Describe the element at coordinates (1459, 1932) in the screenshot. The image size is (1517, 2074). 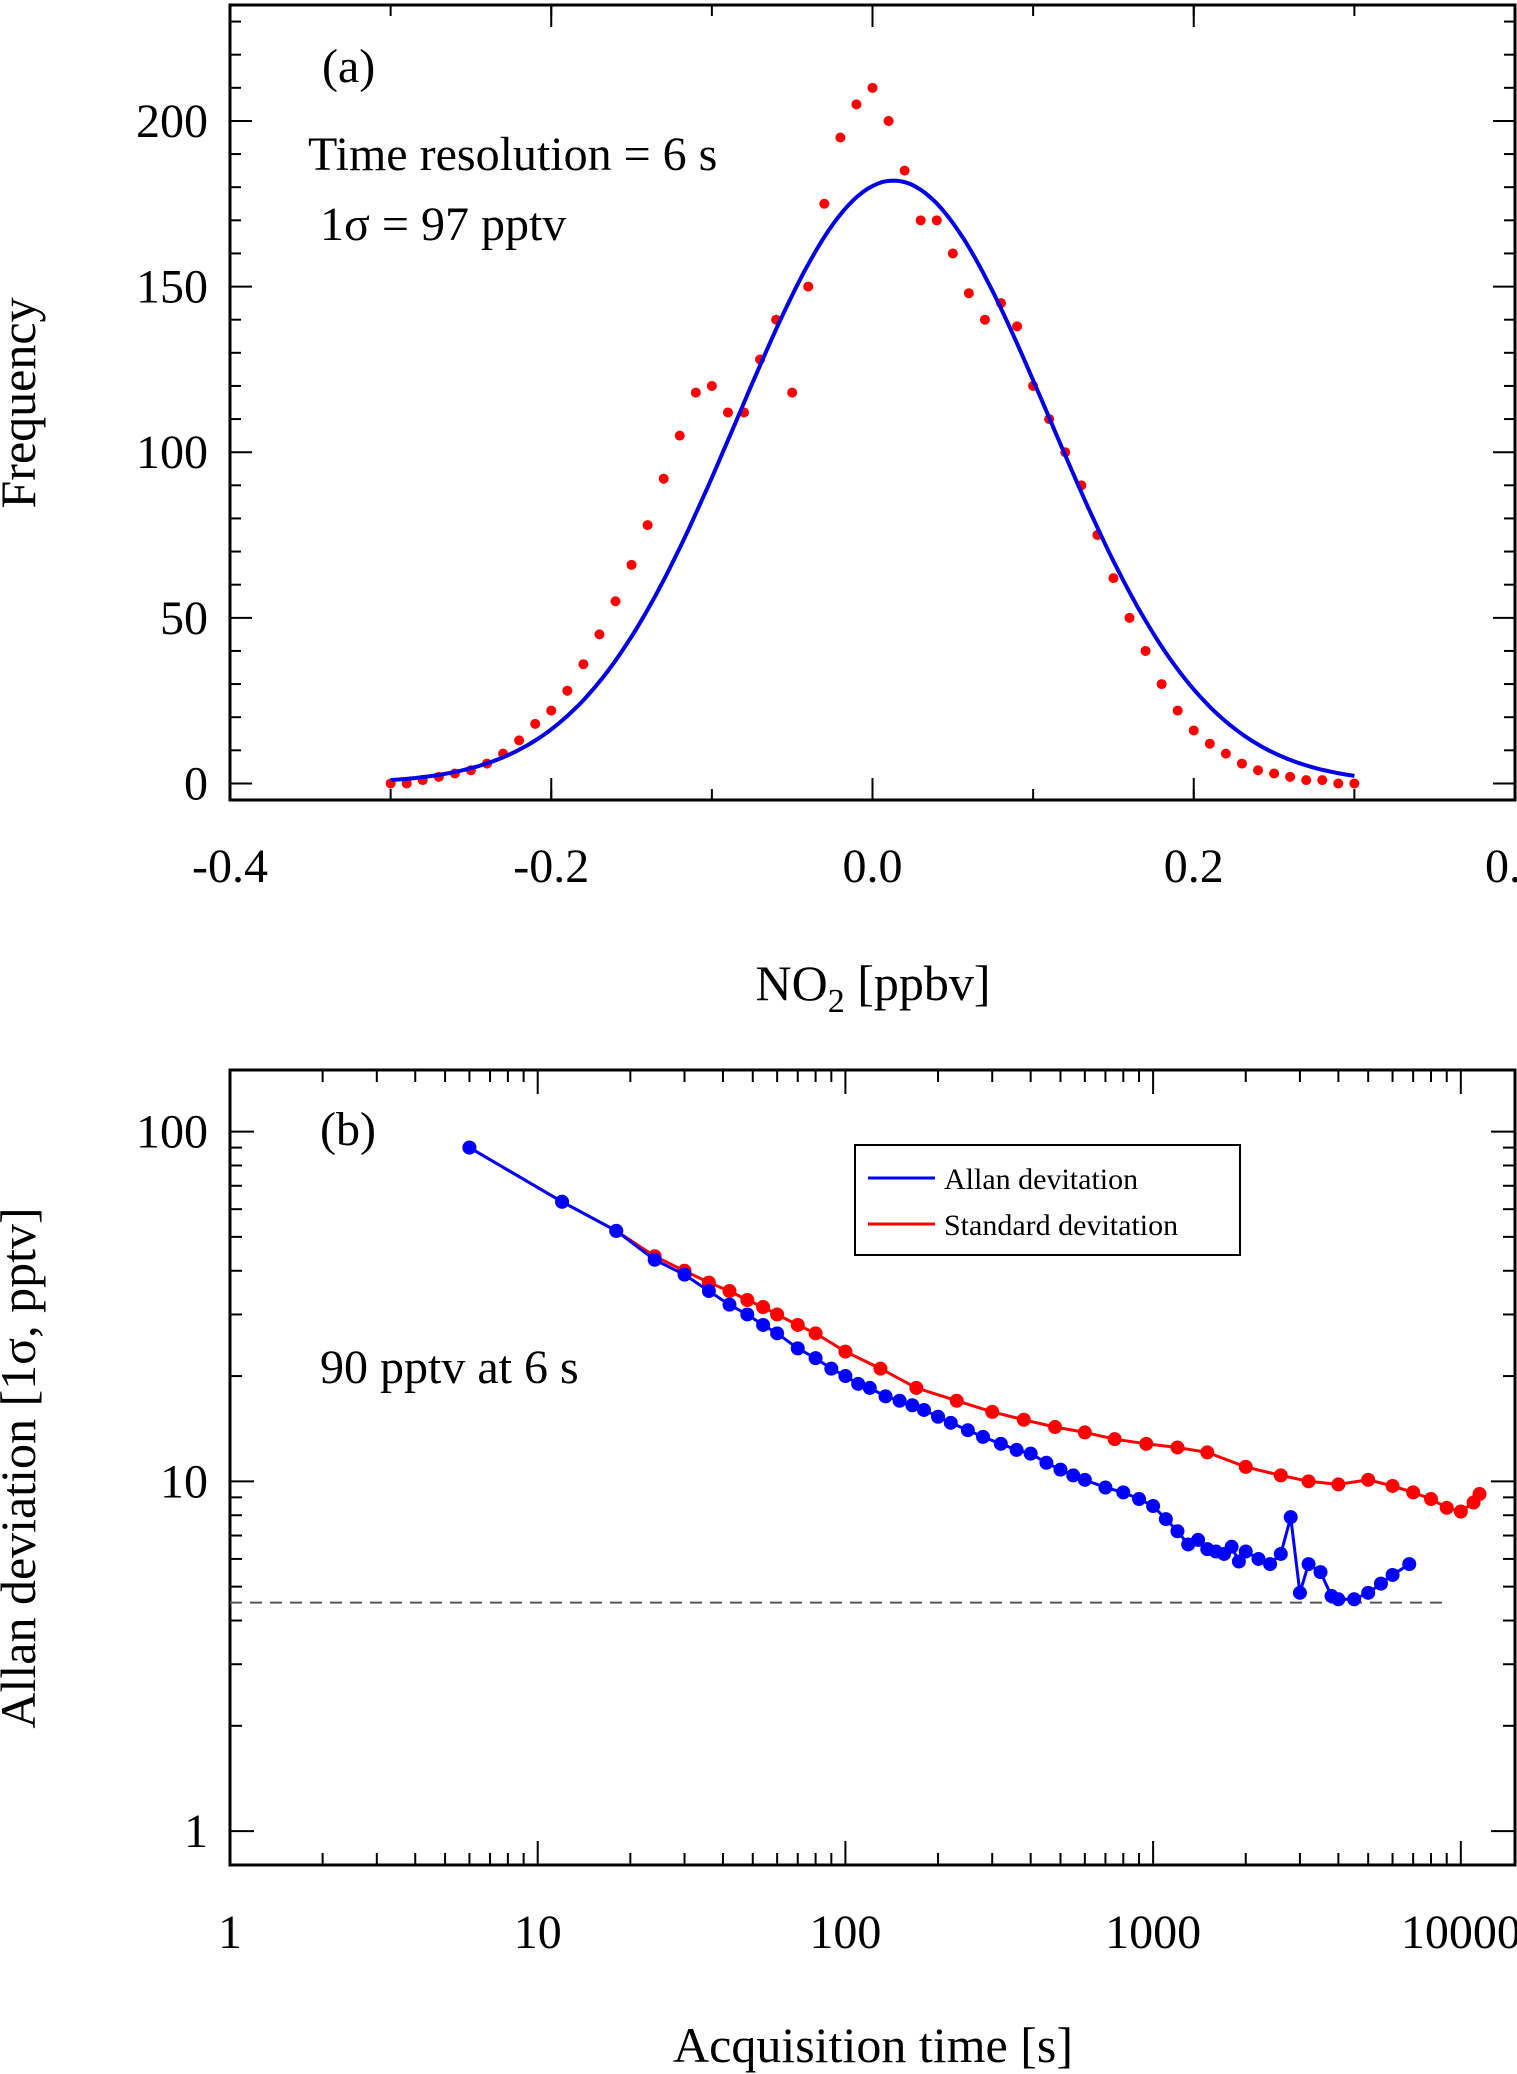
I see `x-tick-label: 10000` at that location.